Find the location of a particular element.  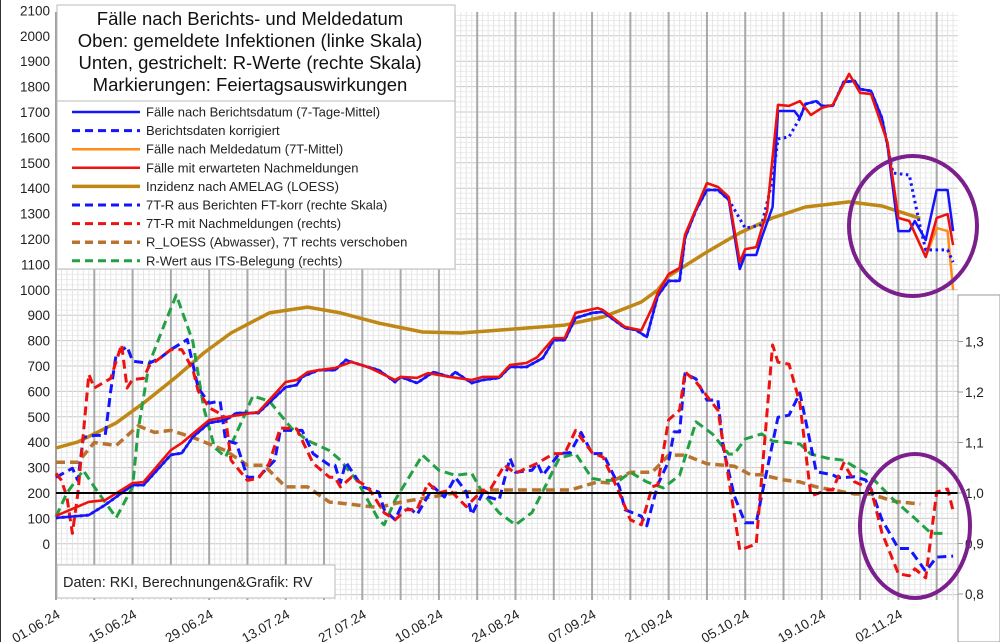

legend-item: Fälle mit erwarteten Nachmeldungen is located at coordinates (215, 167).